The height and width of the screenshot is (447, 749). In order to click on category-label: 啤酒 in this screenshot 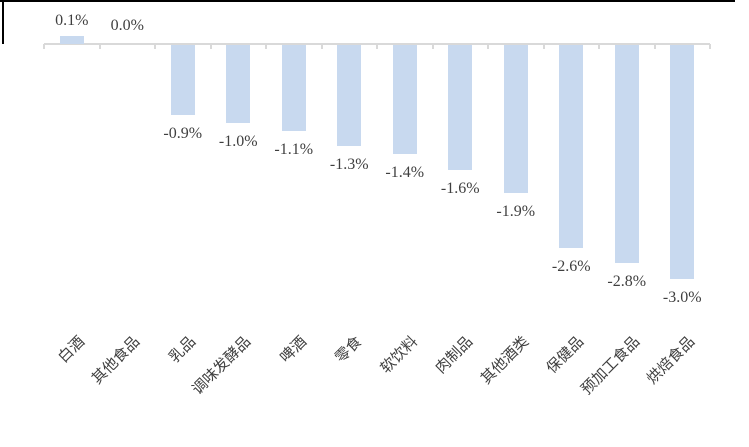, I will do `click(293, 350)`.